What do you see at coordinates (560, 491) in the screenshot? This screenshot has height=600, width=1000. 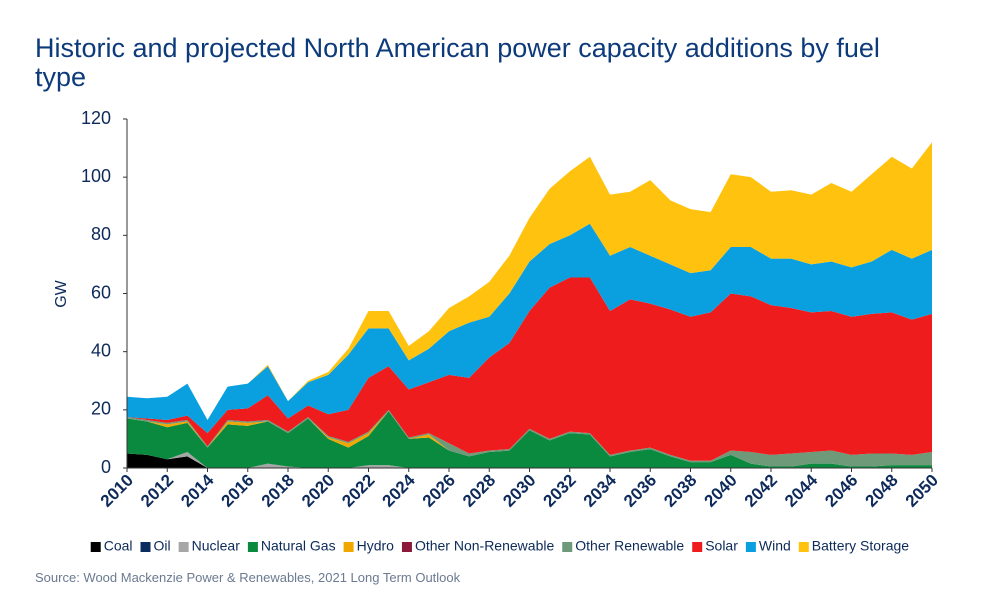 I see `x-tick-label: 2032` at bounding box center [560, 491].